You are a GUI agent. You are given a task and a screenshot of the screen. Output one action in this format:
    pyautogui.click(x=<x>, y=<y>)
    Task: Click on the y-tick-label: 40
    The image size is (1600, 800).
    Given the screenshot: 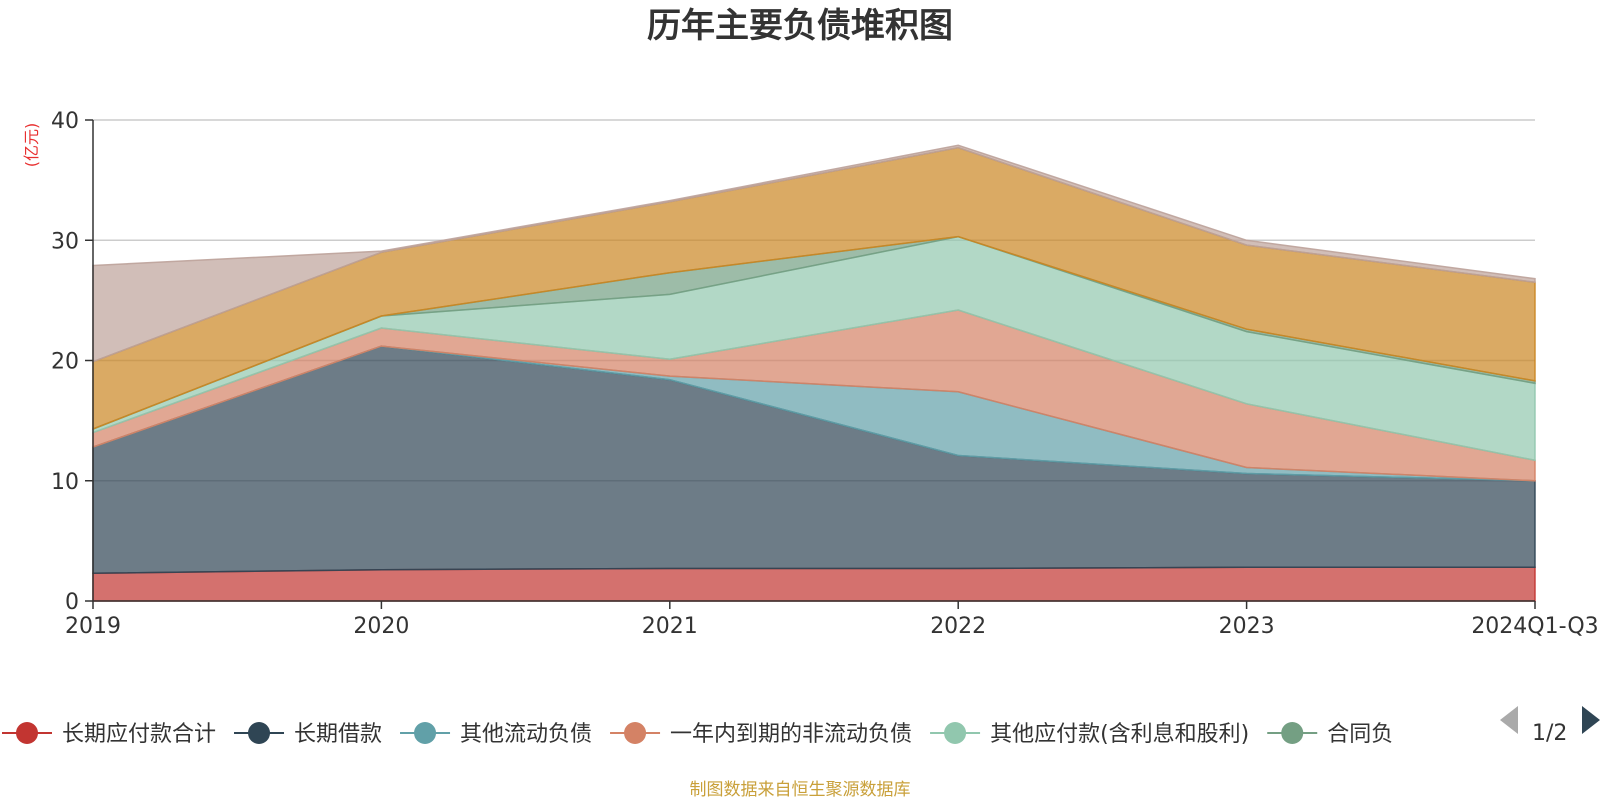 What is the action you would take?
    pyautogui.click(x=65, y=121)
    